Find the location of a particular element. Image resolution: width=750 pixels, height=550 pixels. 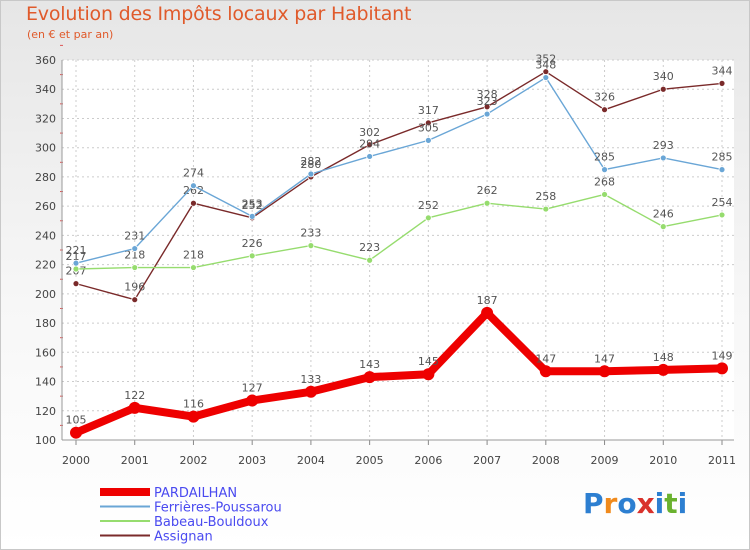

data-label: 133 is located at coordinates (310, 379).